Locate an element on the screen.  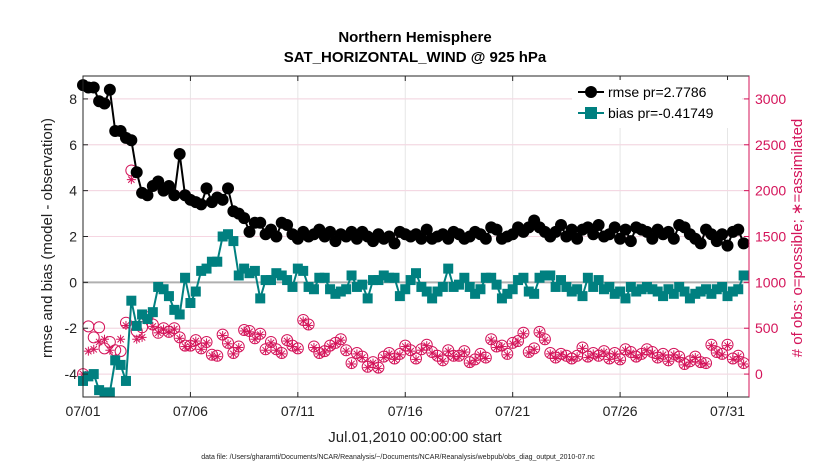
x-tick-label: 07/06 is located at coordinates (190, 411).